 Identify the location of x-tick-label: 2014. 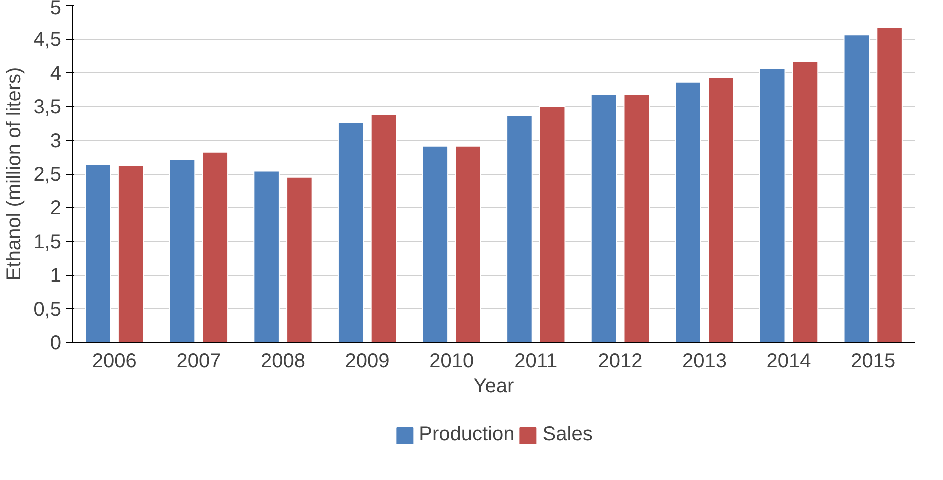
(789, 361).